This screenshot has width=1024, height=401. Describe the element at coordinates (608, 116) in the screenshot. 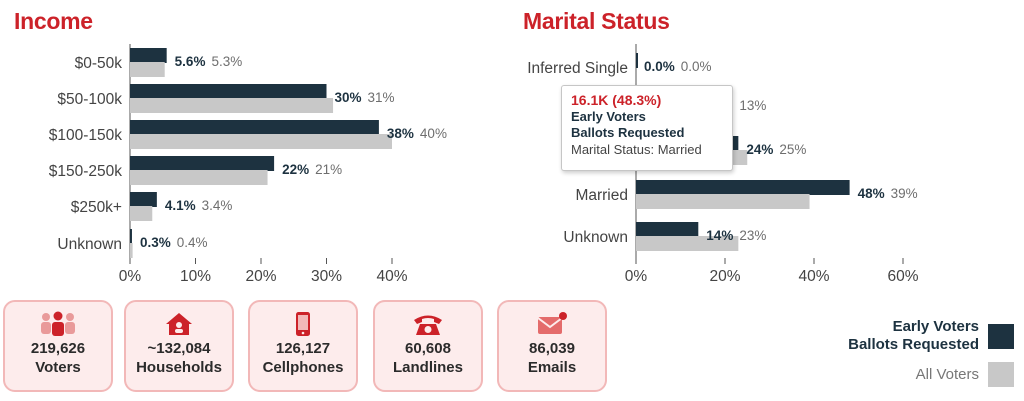

I see `tooltip-series-line1: Early Voters` at that location.